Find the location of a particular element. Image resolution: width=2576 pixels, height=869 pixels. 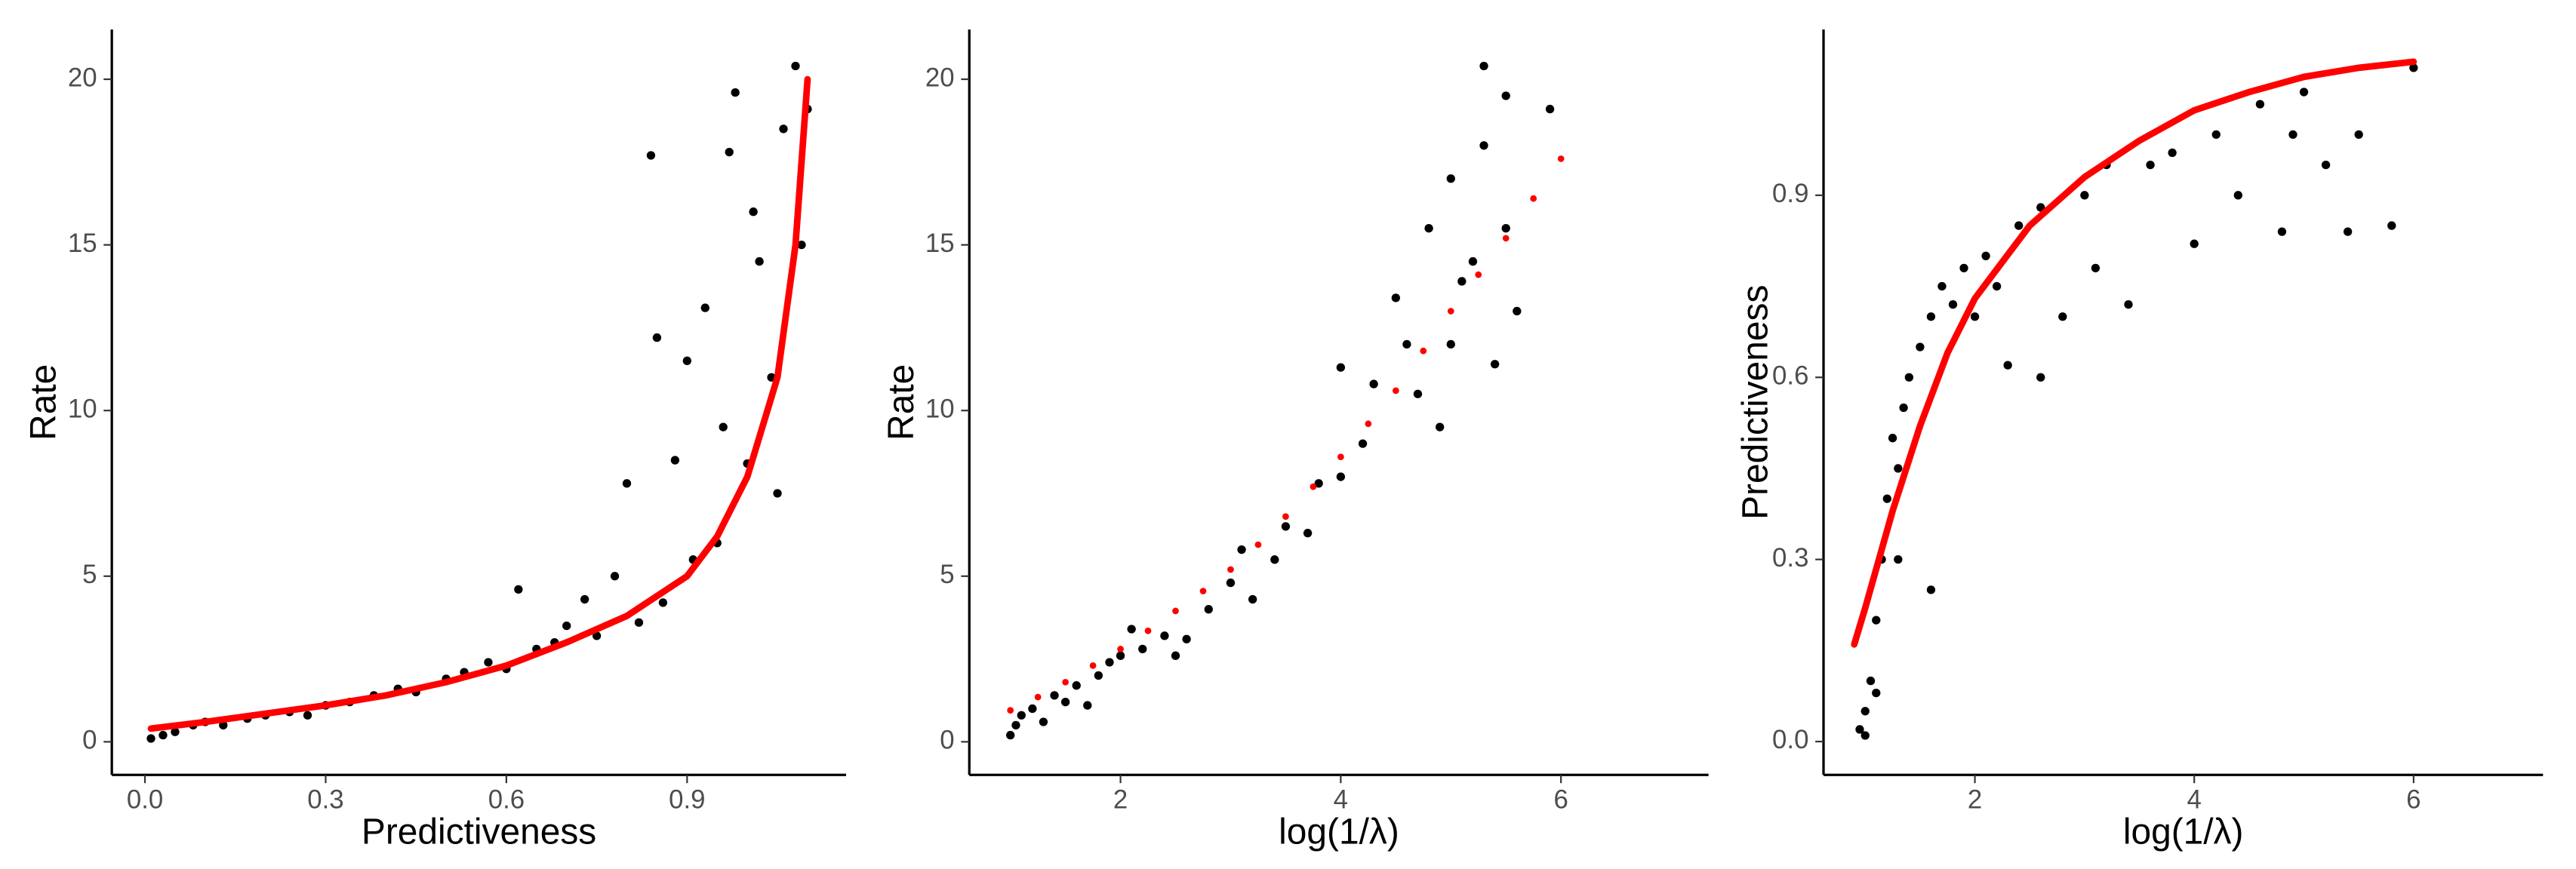

x-tick-label: 0.9 is located at coordinates (687, 799).